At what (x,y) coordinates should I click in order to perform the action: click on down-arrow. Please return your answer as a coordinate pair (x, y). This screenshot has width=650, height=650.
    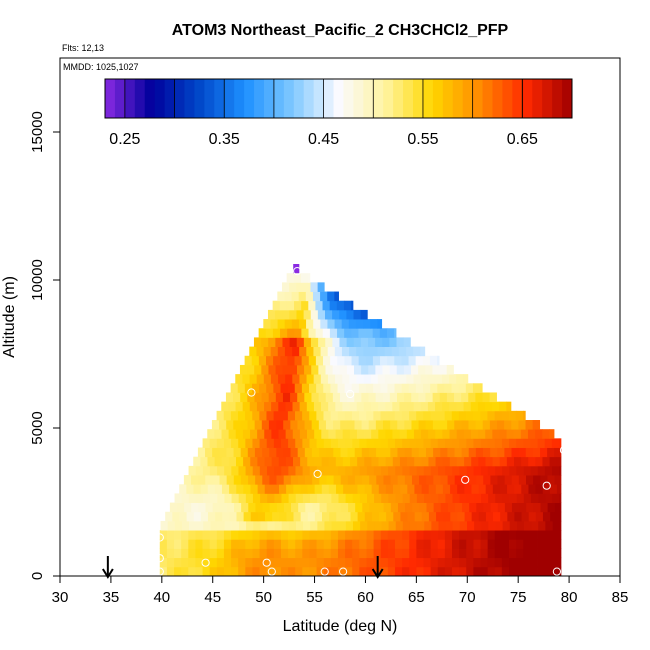
    Looking at the image, I should click on (377, 567).